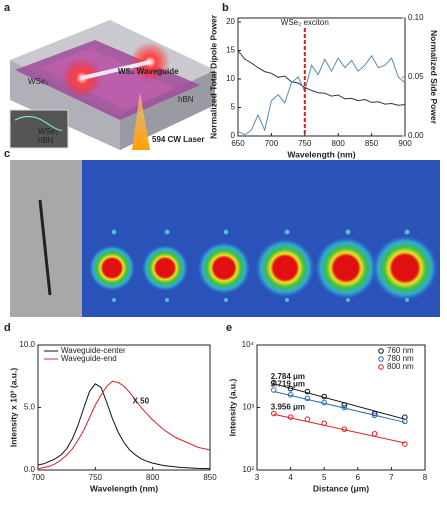 The height and width of the screenshot is (507, 447). Describe the element at coordinates (38, 81) in the screenshot. I see `label: WSe₂` at that location.